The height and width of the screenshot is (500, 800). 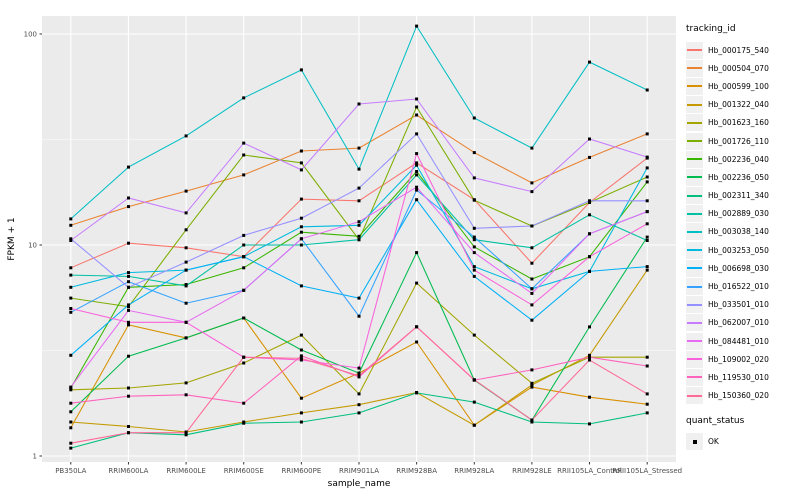 What do you see at coordinates (742, 359) in the screenshot?
I see `legend-item: Hb_109002_020` at bounding box center [742, 359].